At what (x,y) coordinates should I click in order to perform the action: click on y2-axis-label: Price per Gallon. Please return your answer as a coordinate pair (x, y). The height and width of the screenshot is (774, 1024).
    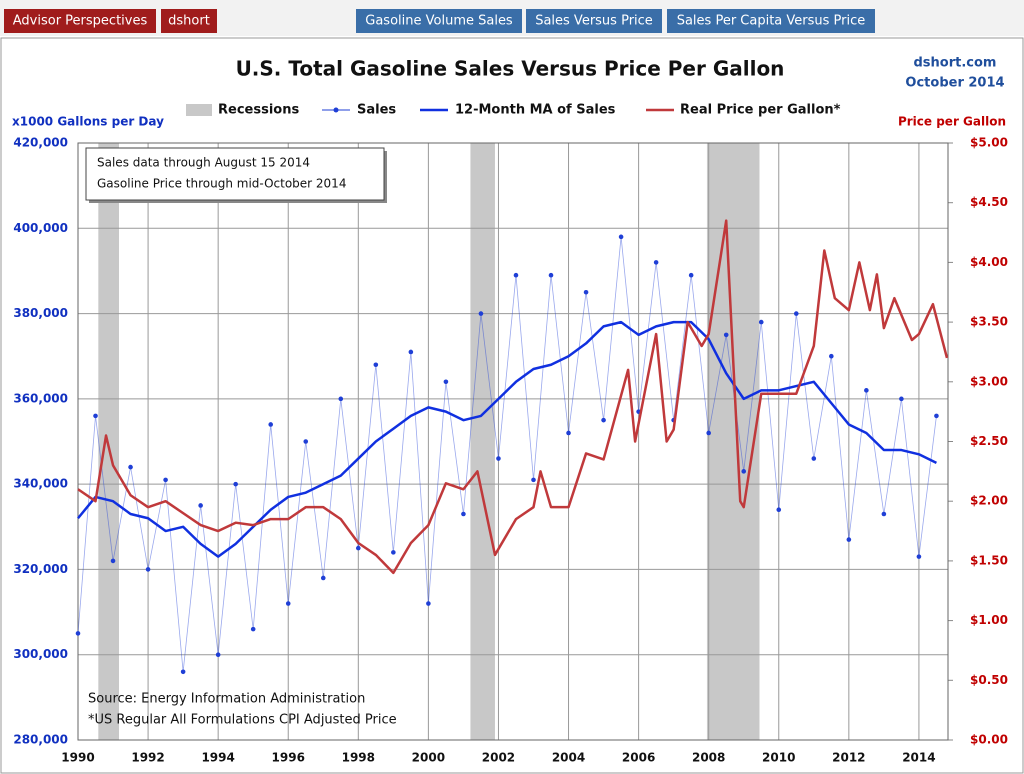
    Looking at the image, I should click on (952, 122).